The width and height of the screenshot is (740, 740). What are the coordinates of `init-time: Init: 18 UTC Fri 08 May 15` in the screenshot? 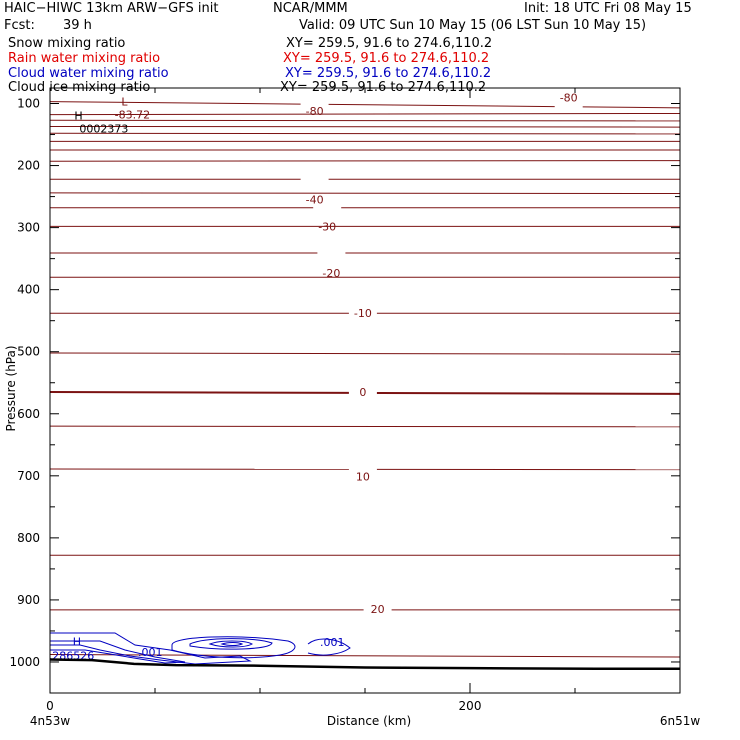 It's located at (608, 8).